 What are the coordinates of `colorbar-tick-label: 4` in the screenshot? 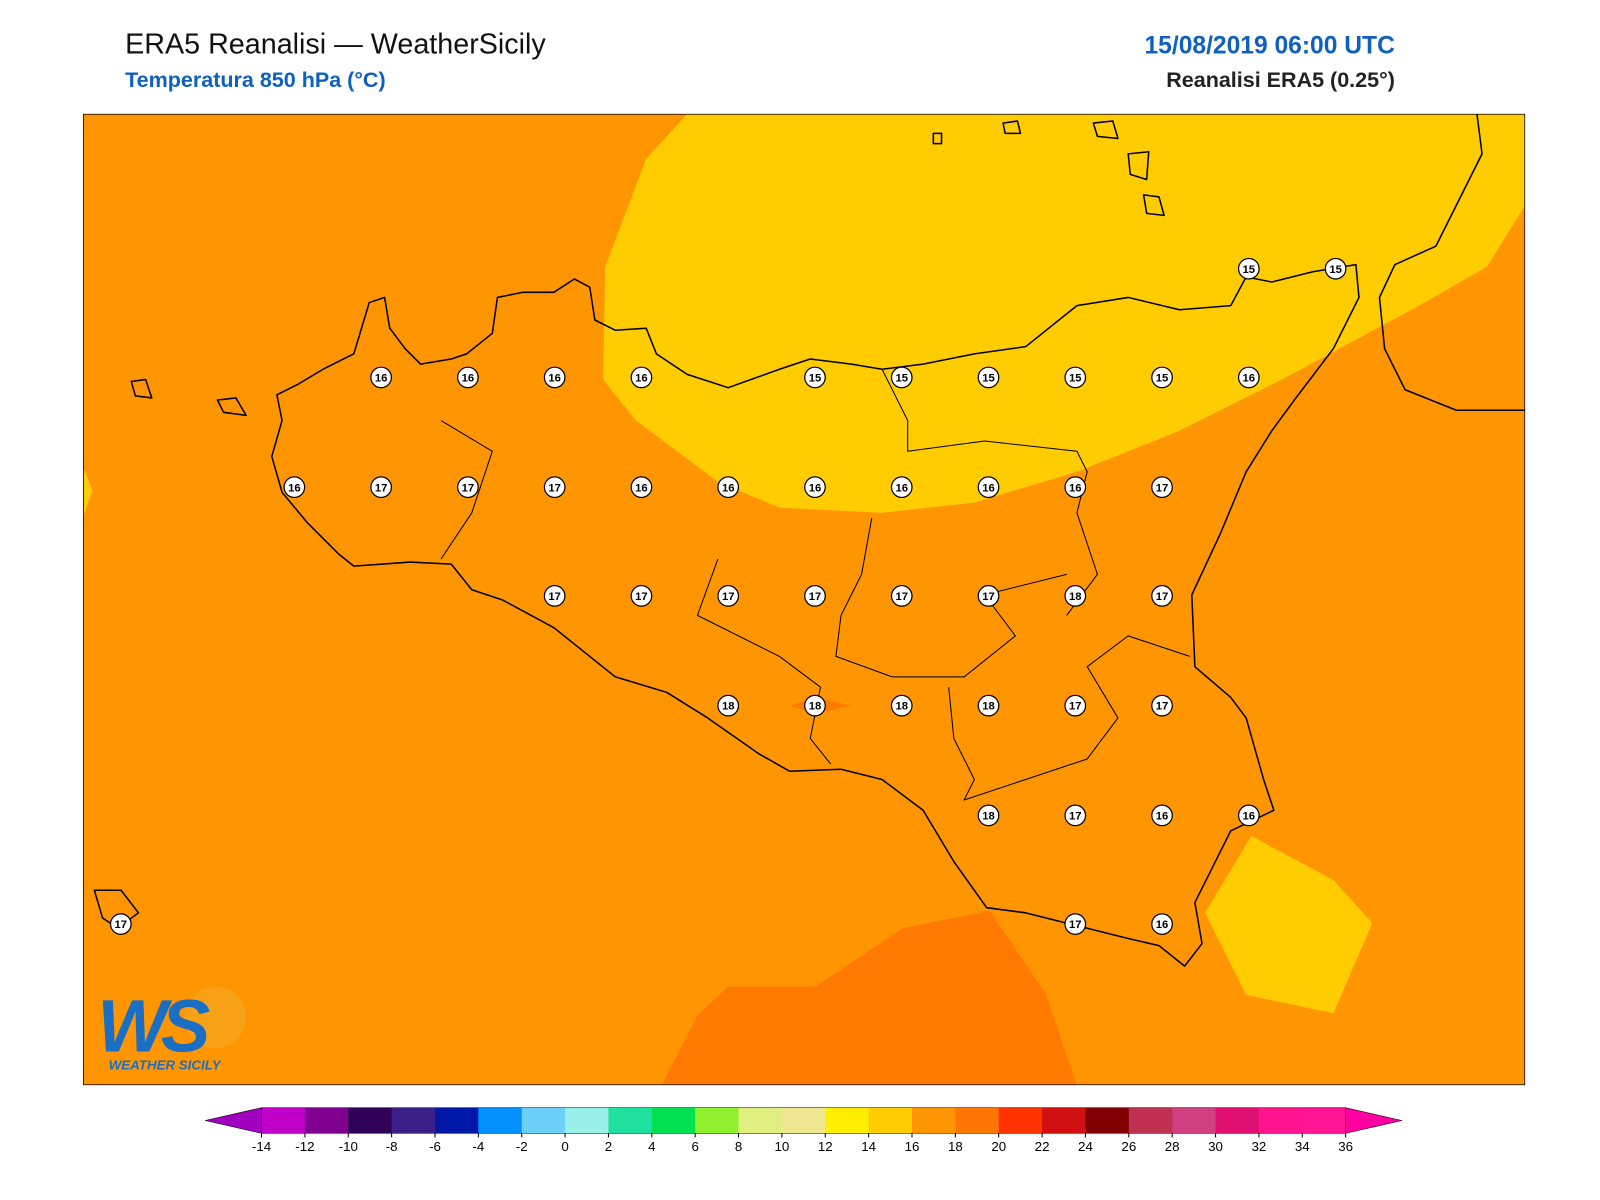 It's located at (652, 1146).